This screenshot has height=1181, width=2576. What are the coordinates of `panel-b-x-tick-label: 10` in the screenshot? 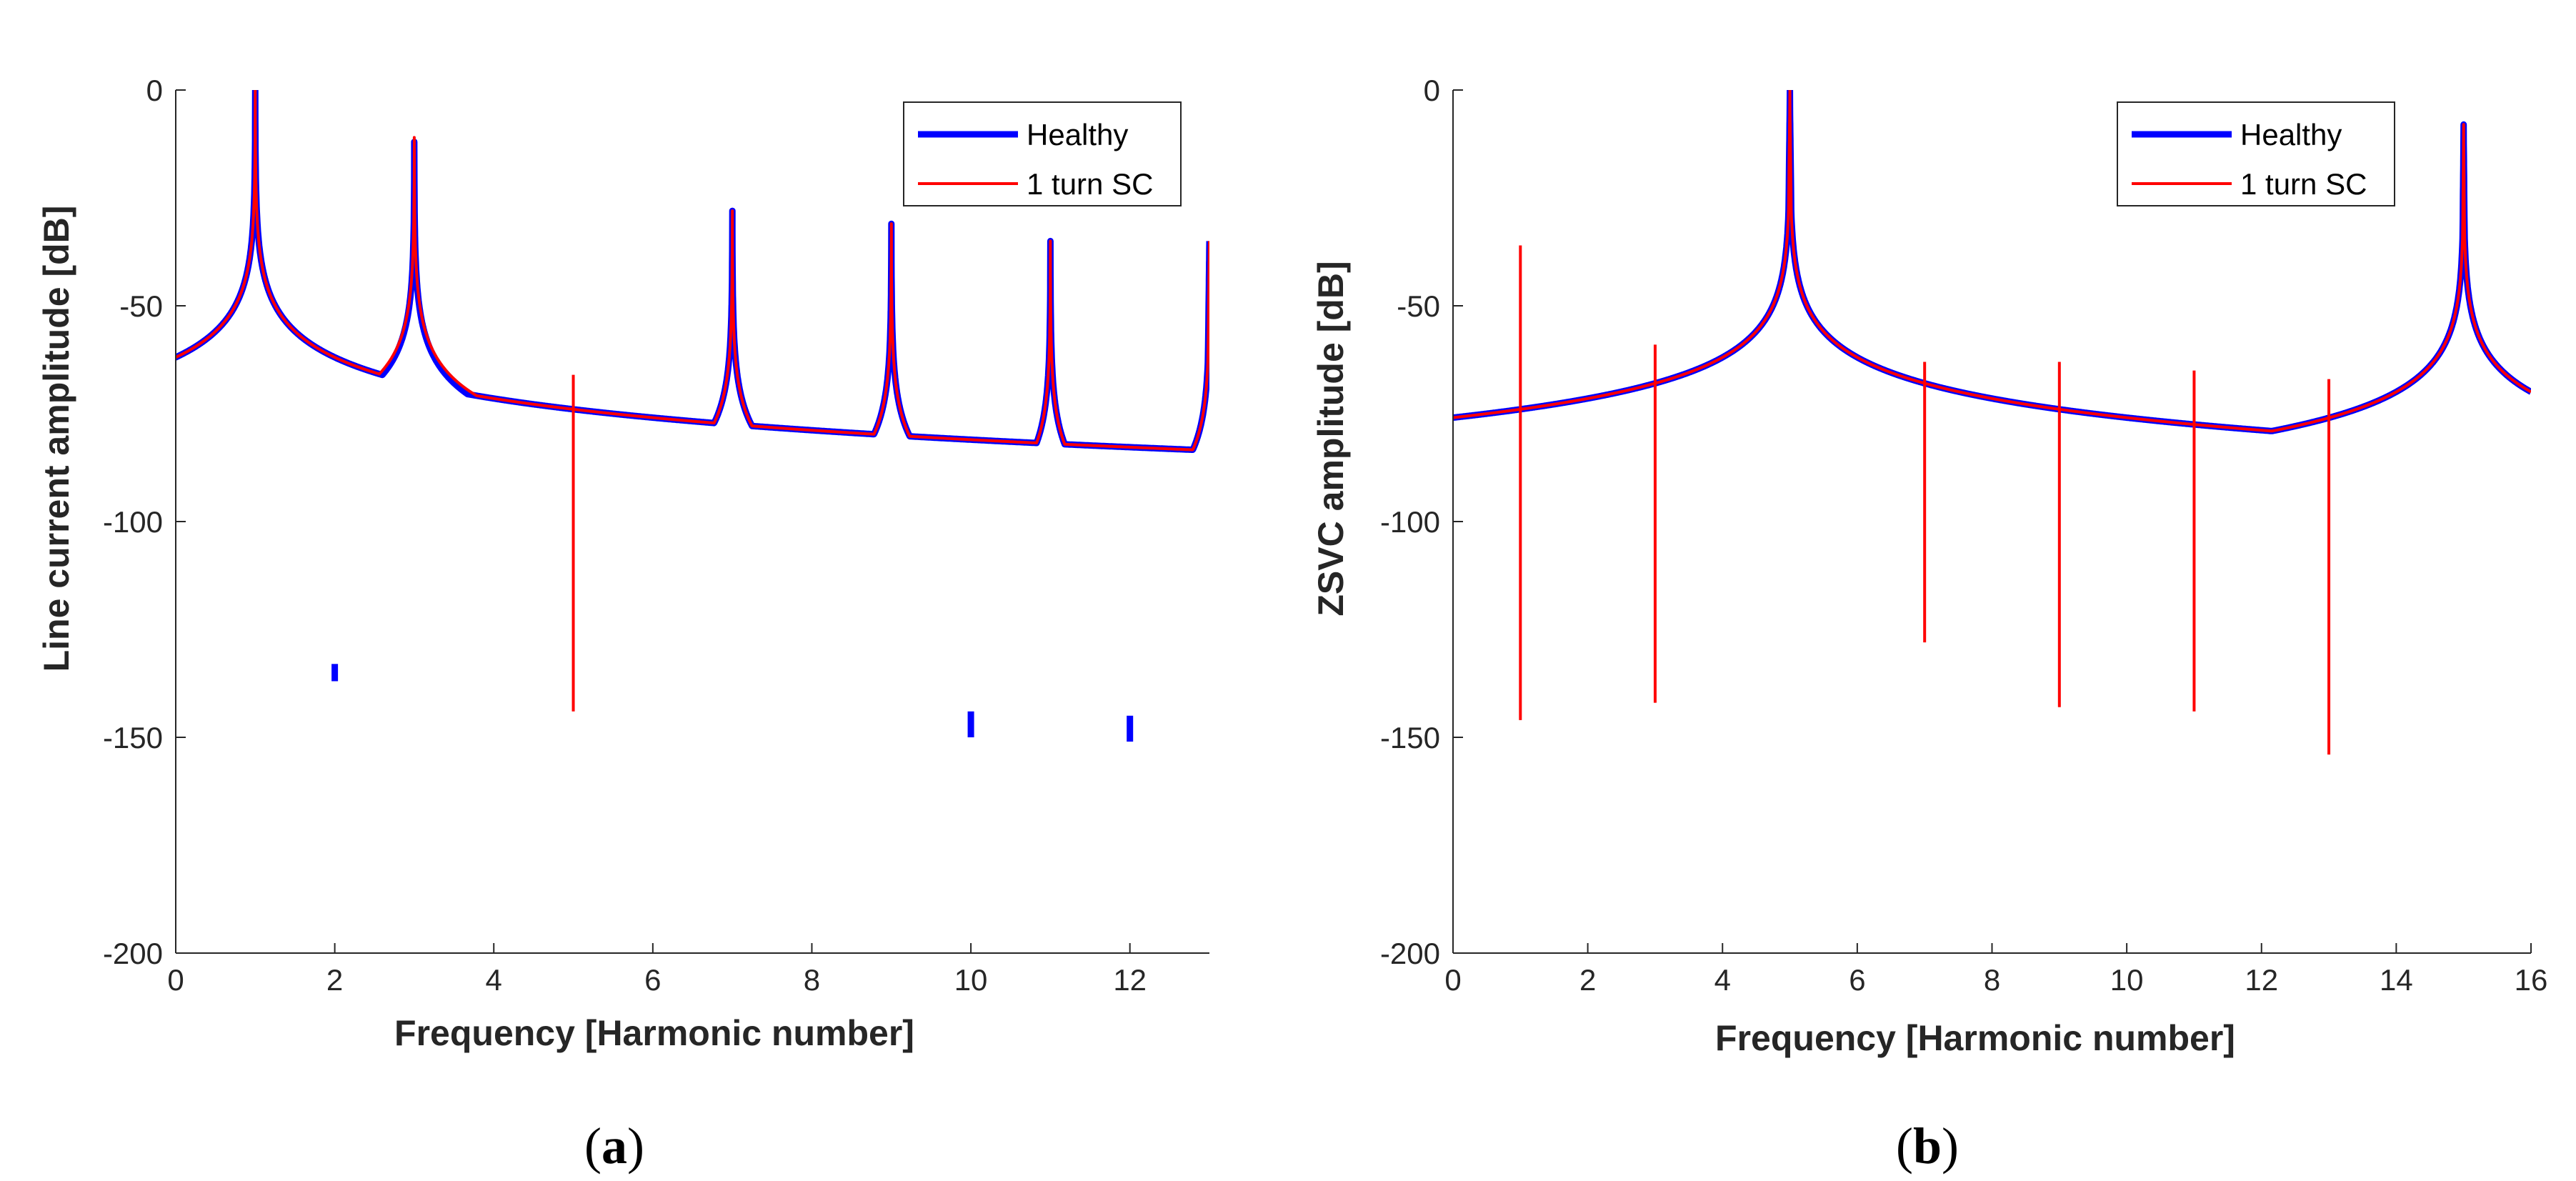 It's located at (2127, 980).